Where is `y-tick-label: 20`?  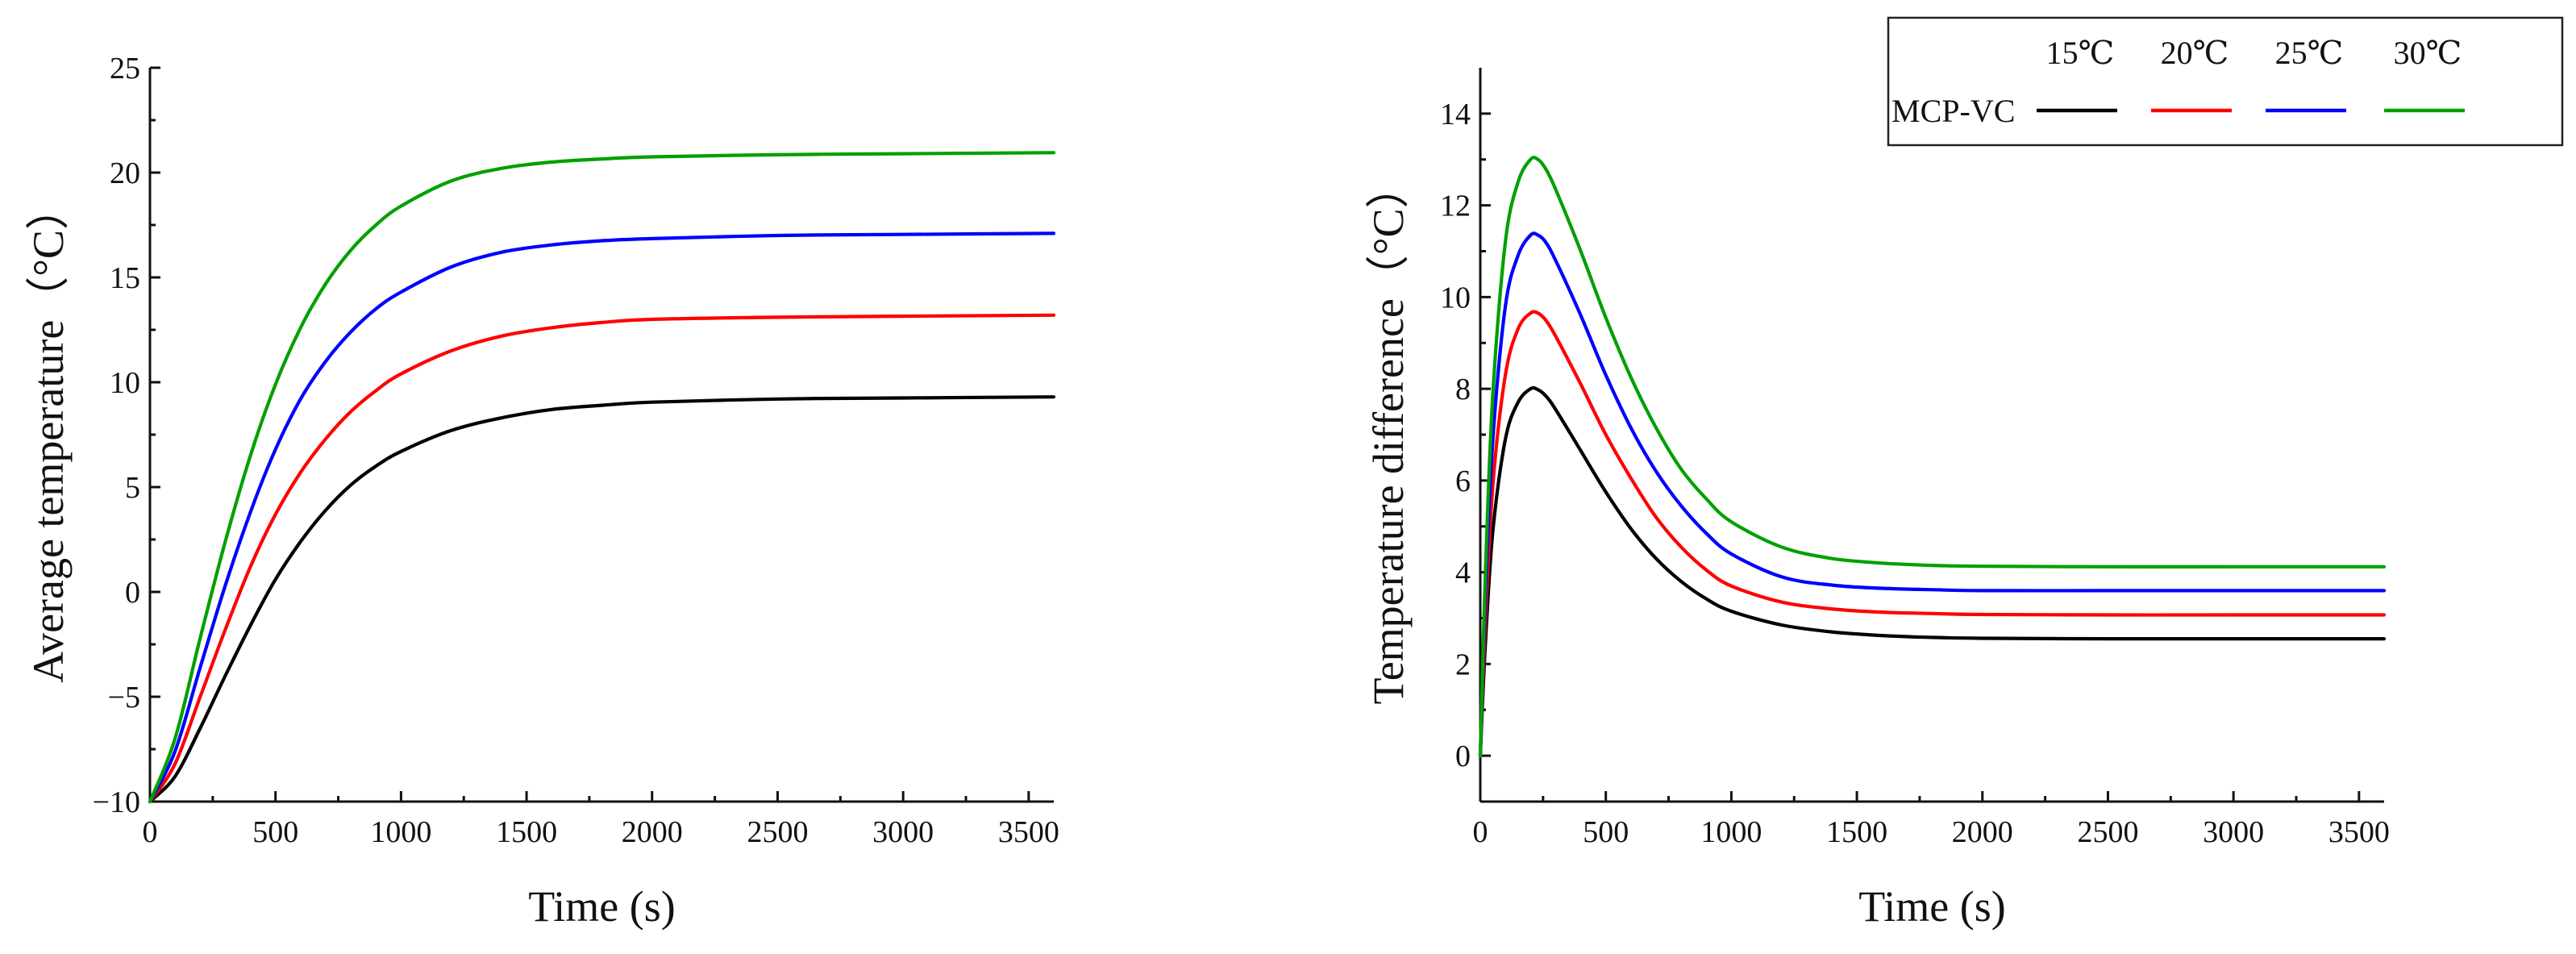 y-tick-label: 20 is located at coordinates (125, 173).